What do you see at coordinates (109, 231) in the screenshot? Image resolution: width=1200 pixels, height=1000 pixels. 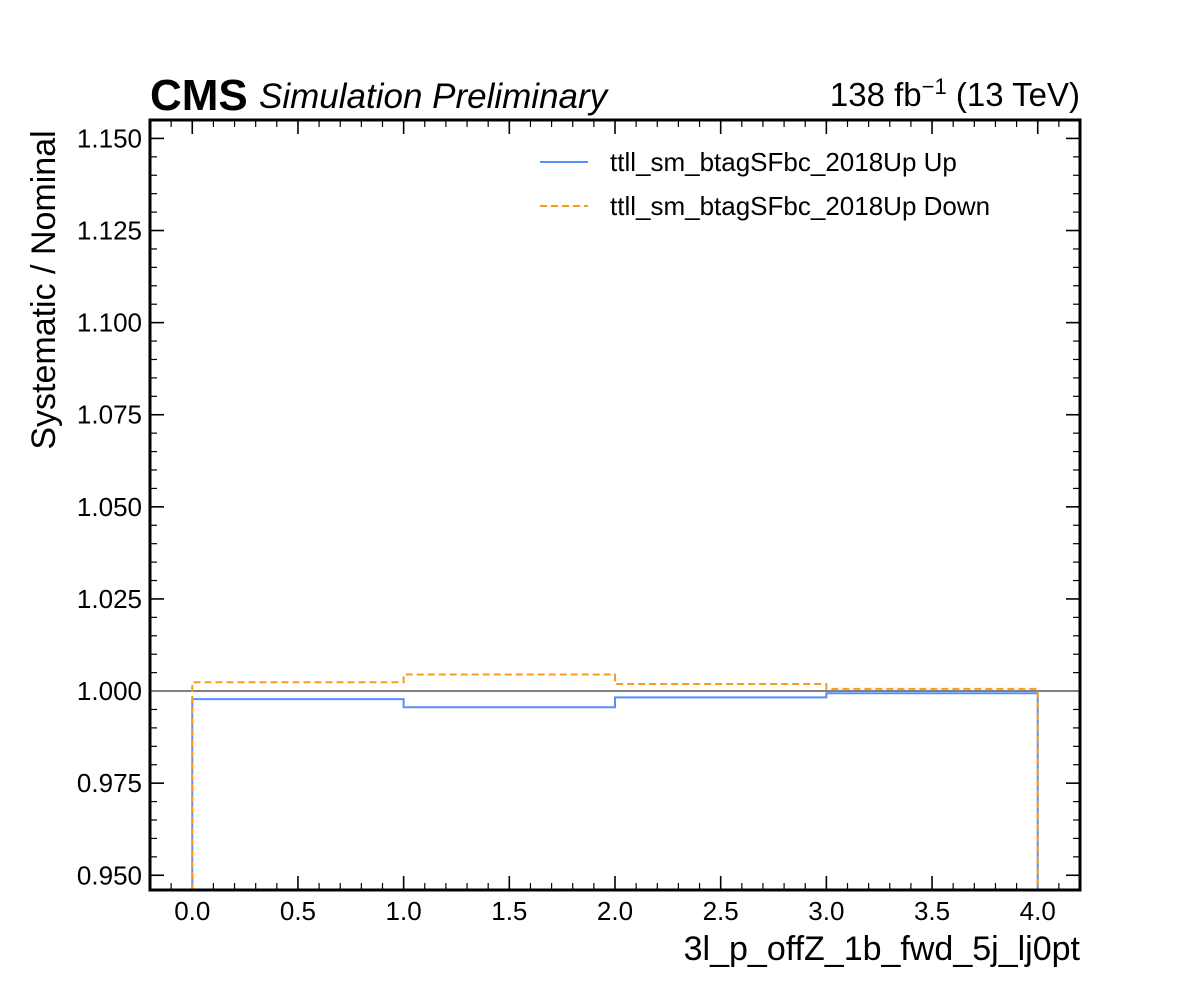 I see `y-tick-label: 1.125` at bounding box center [109, 231].